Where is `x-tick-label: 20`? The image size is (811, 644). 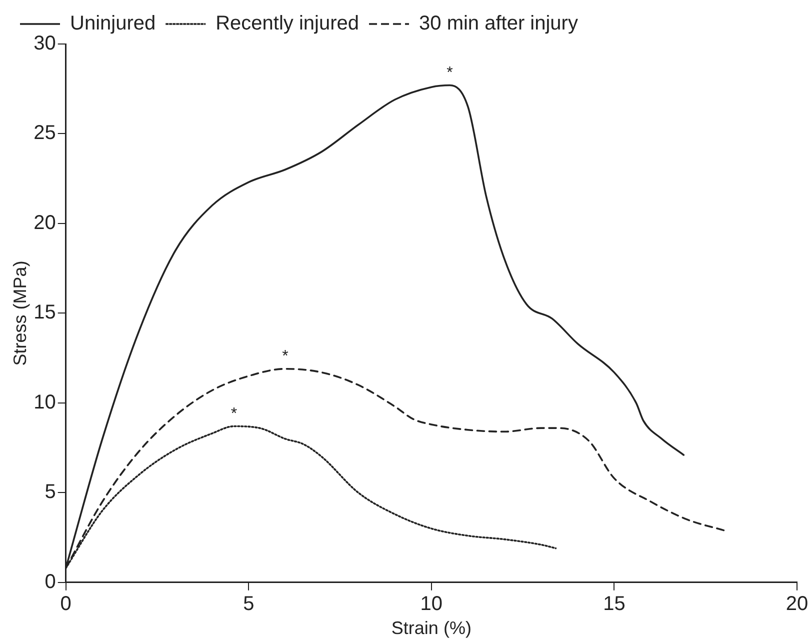
x-tick-label: 20 is located at coordinates (797, 603).